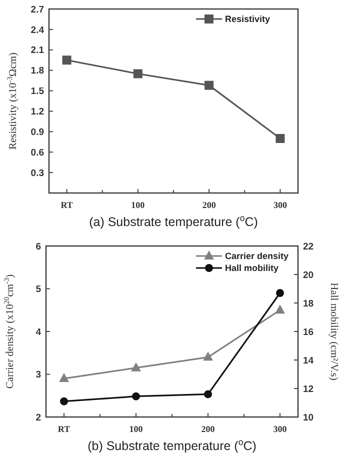 The image size is (345, 455). What do you see at coordinates (38, 418) in the screenshot?
I see `y-tick-label: 2` at bounding box center [38, 418].